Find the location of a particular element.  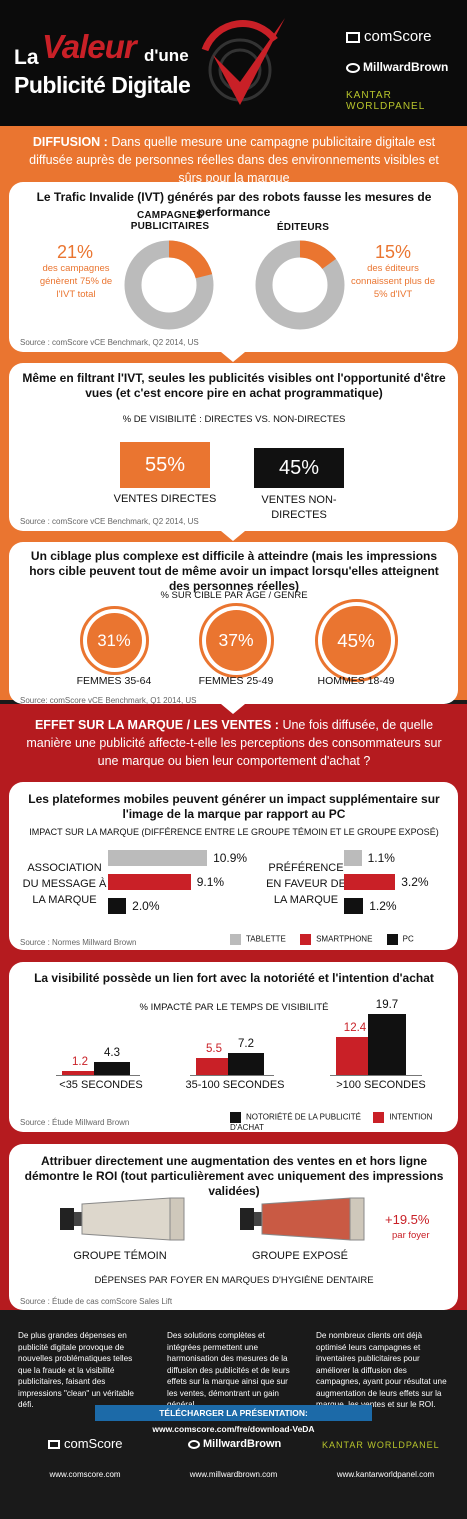

target-circle-label: FEMMES 25-49 is located at coordinates (236, 681).